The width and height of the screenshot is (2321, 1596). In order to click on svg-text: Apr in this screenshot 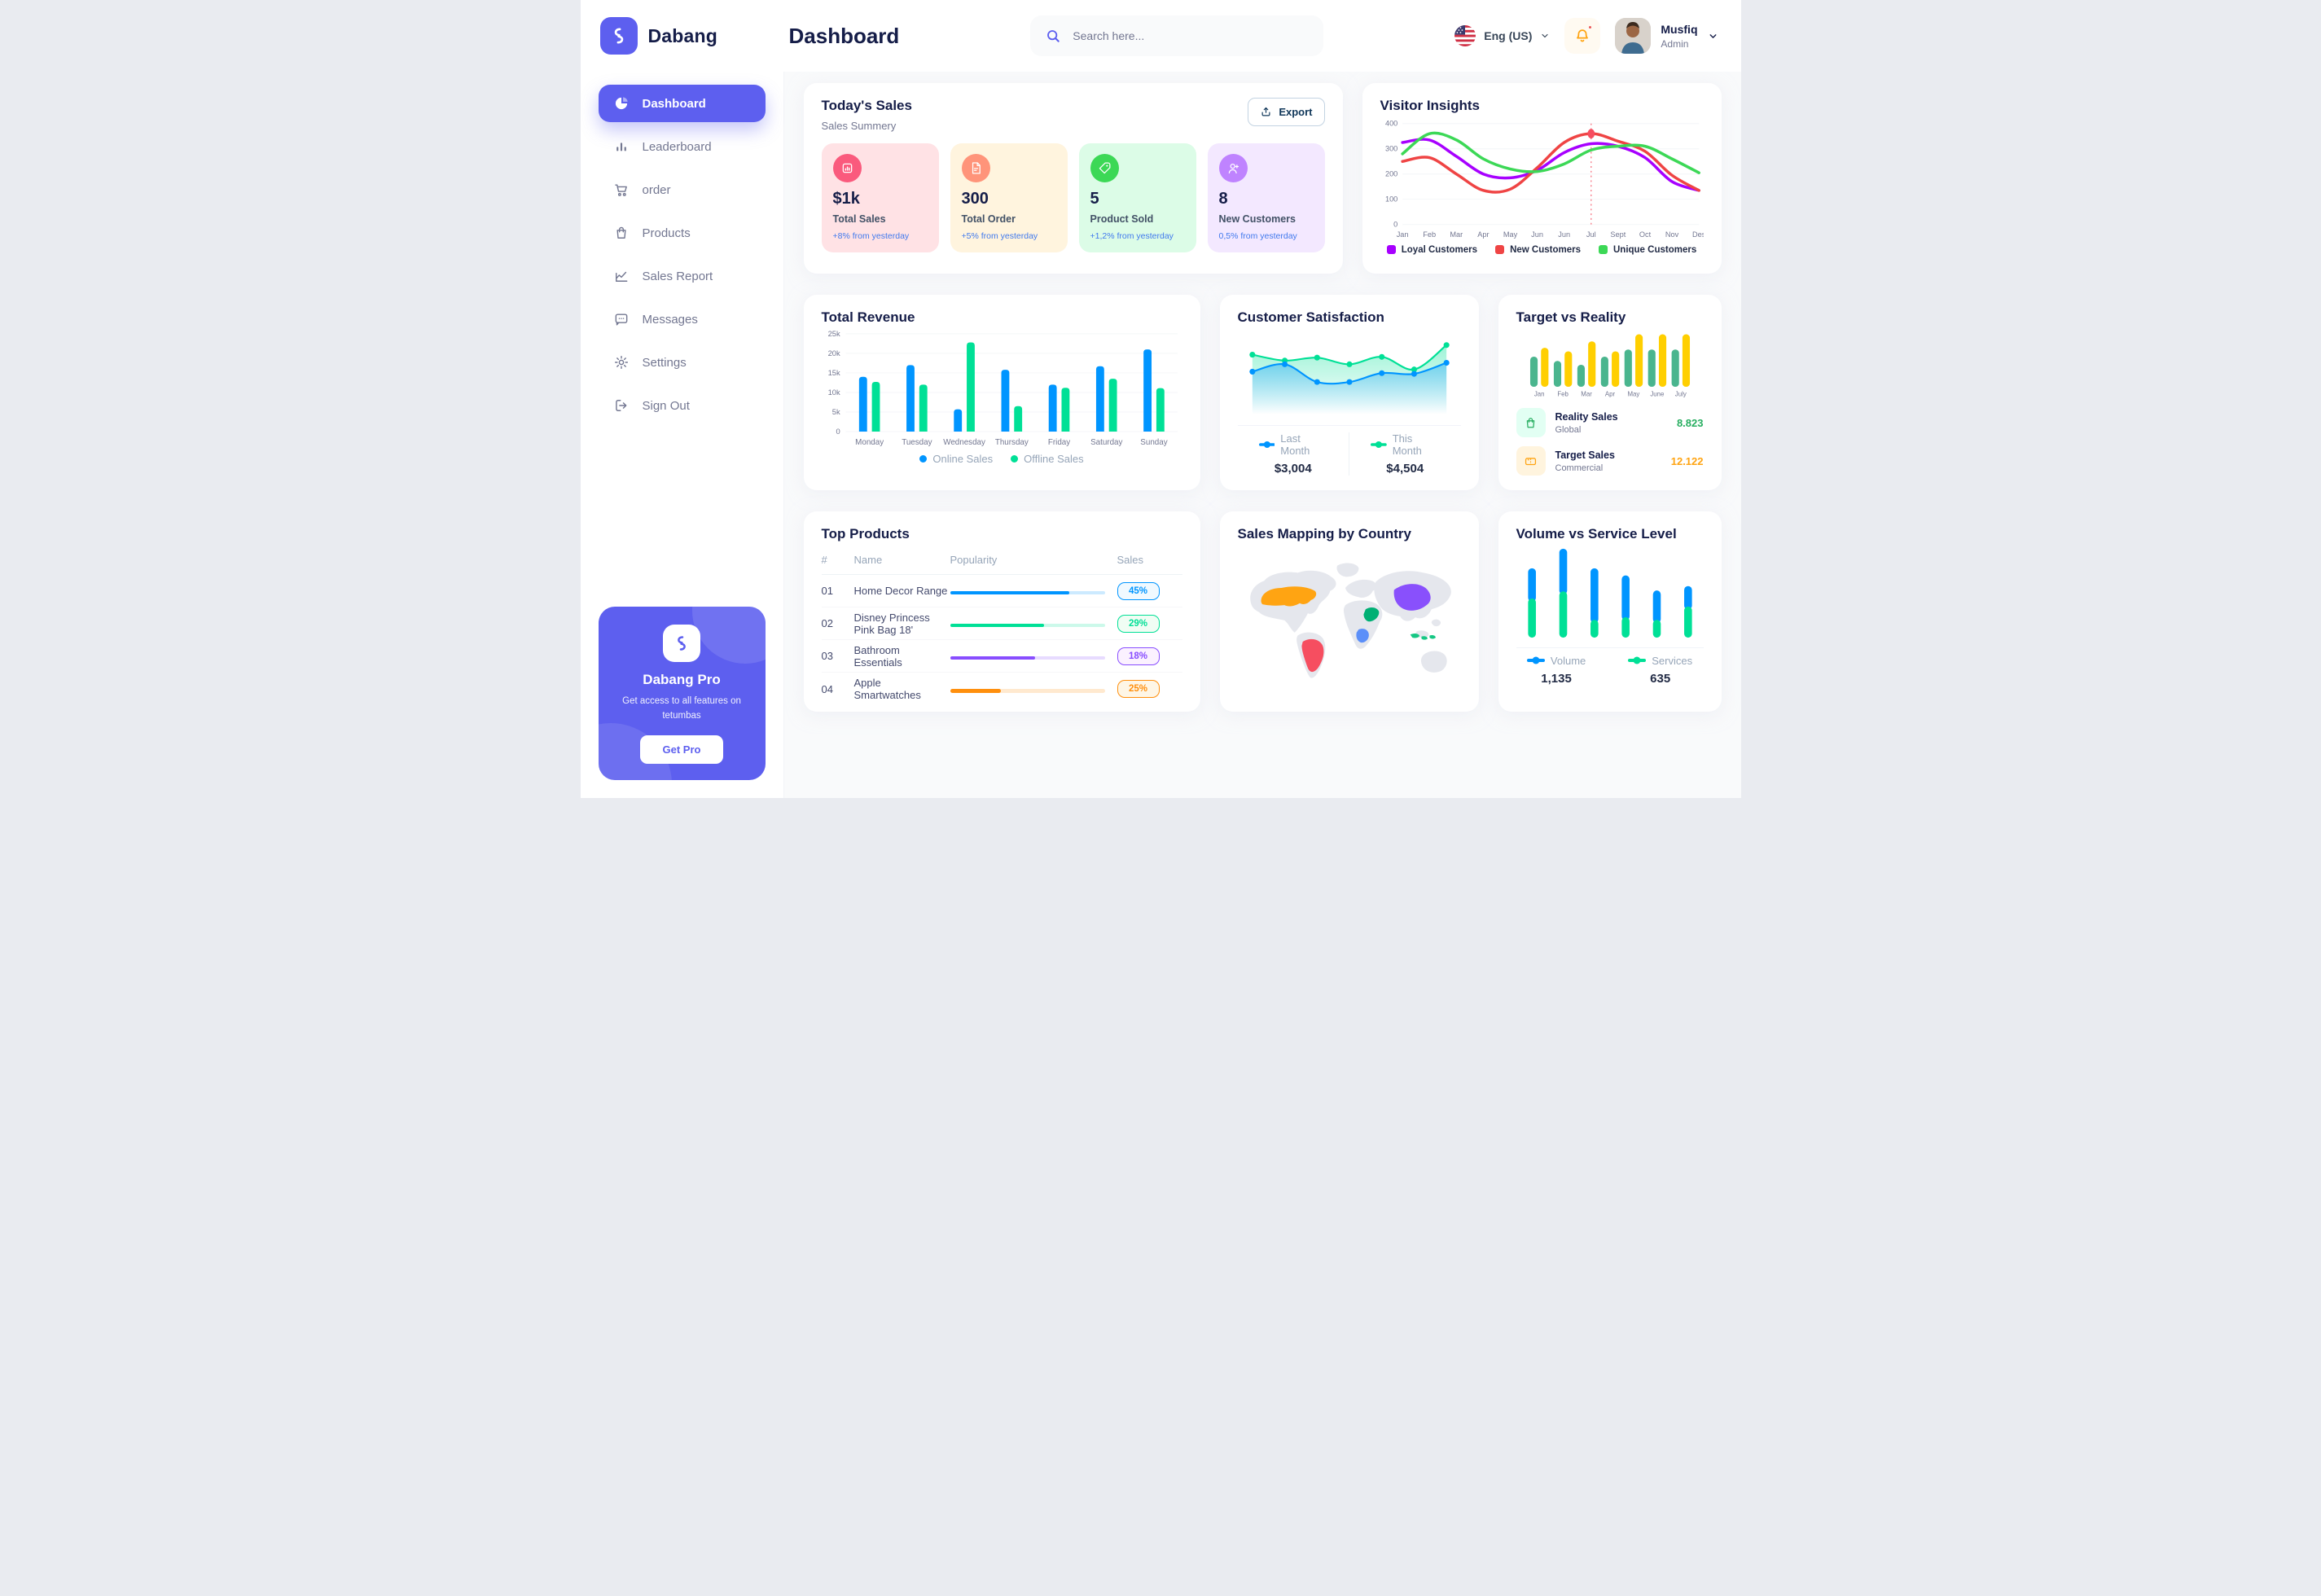, I will do `click(1483, 235)`.